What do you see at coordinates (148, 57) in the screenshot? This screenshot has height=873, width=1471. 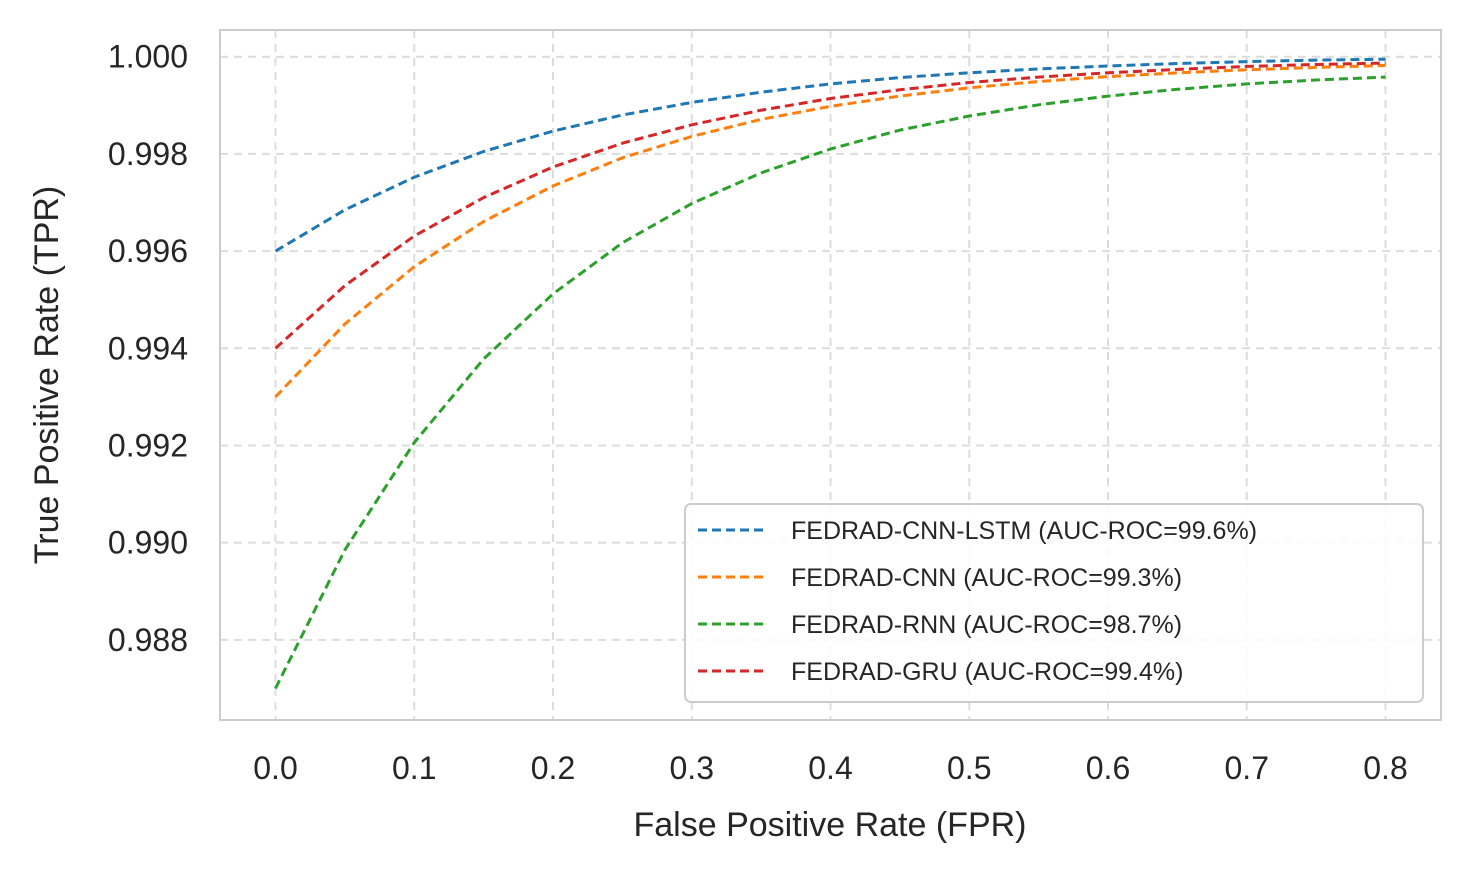 I see `y-tick-label: 1.000` at bounding box center [148, 57].